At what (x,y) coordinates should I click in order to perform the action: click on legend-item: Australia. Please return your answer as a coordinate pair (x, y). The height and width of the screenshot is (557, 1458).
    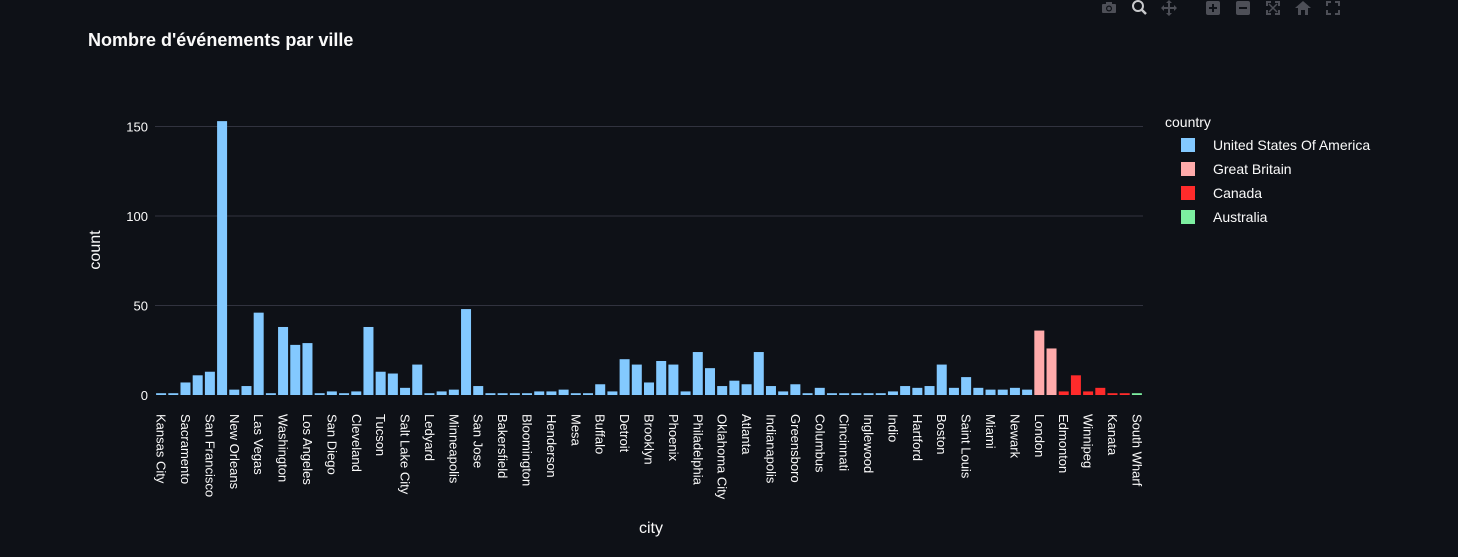
    Looking at the image, I should click on (1224, 217).